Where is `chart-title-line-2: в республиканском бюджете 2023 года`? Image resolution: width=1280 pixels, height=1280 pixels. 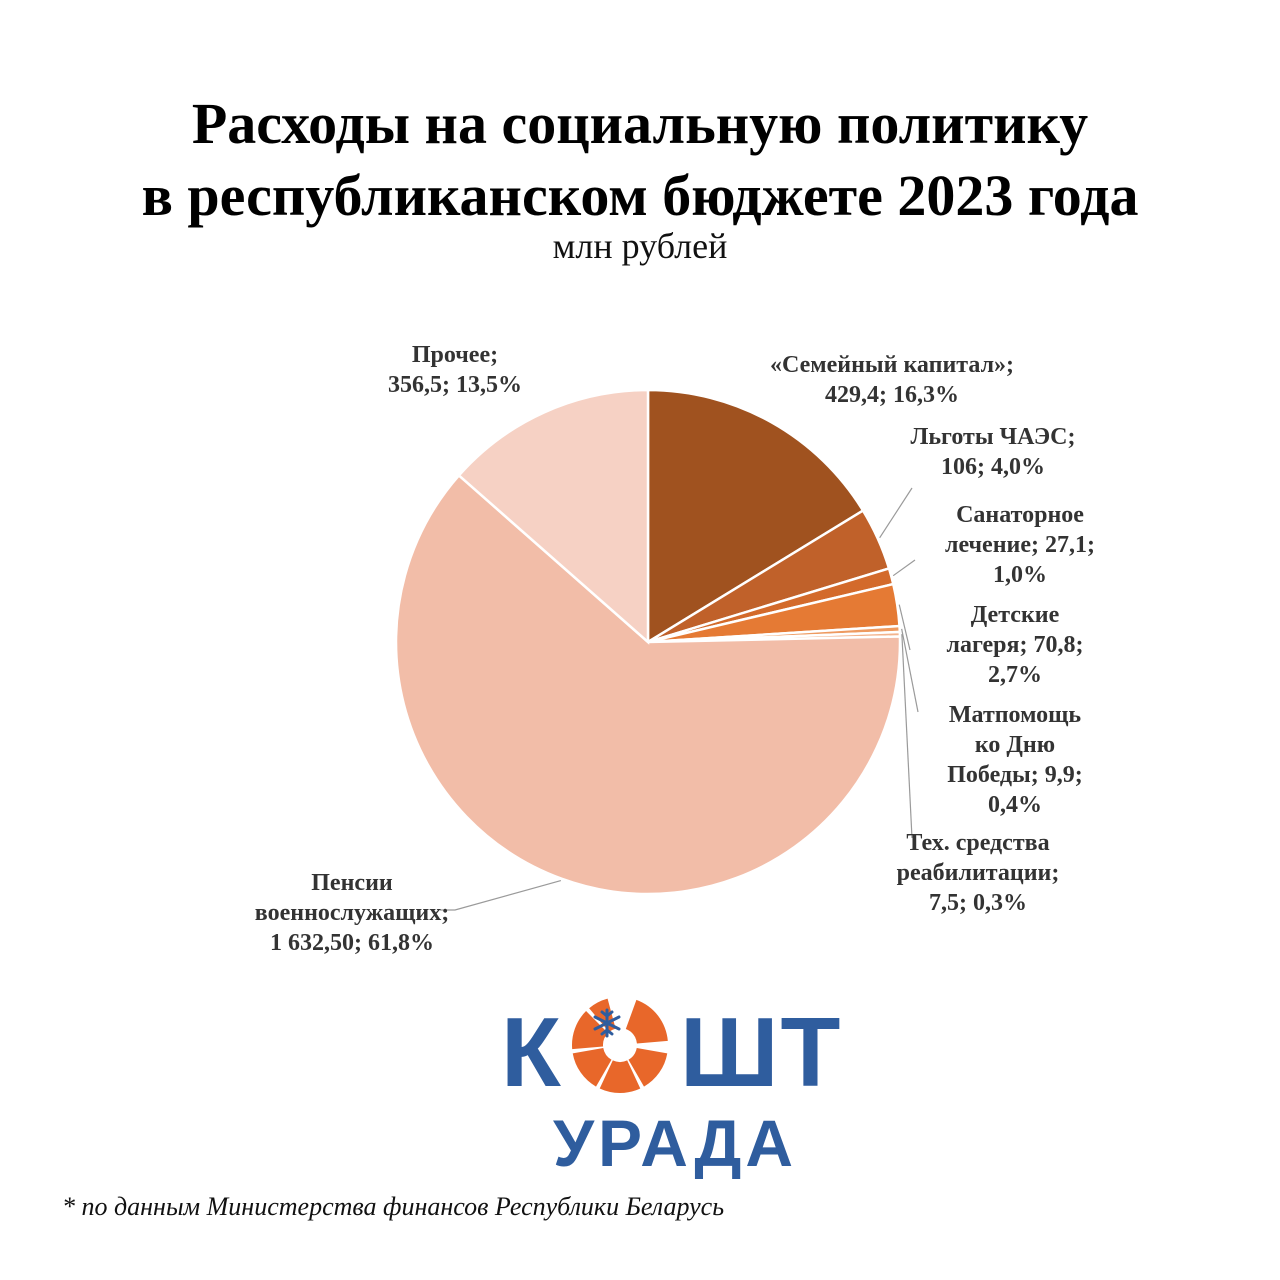
chart-title-line-2: в республиканском бюджете 2023 года is located at coordinates (640, 195).